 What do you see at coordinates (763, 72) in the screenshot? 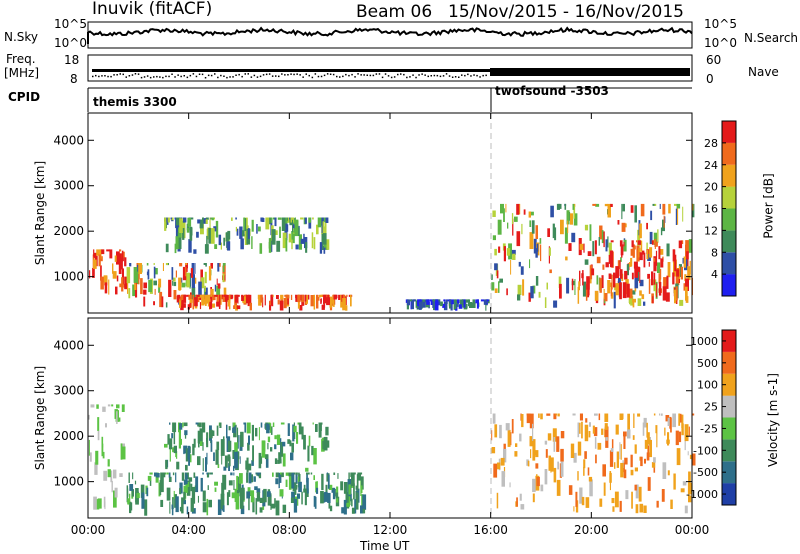
I see `nave-label: Nave` at bounding box center [763, 72].